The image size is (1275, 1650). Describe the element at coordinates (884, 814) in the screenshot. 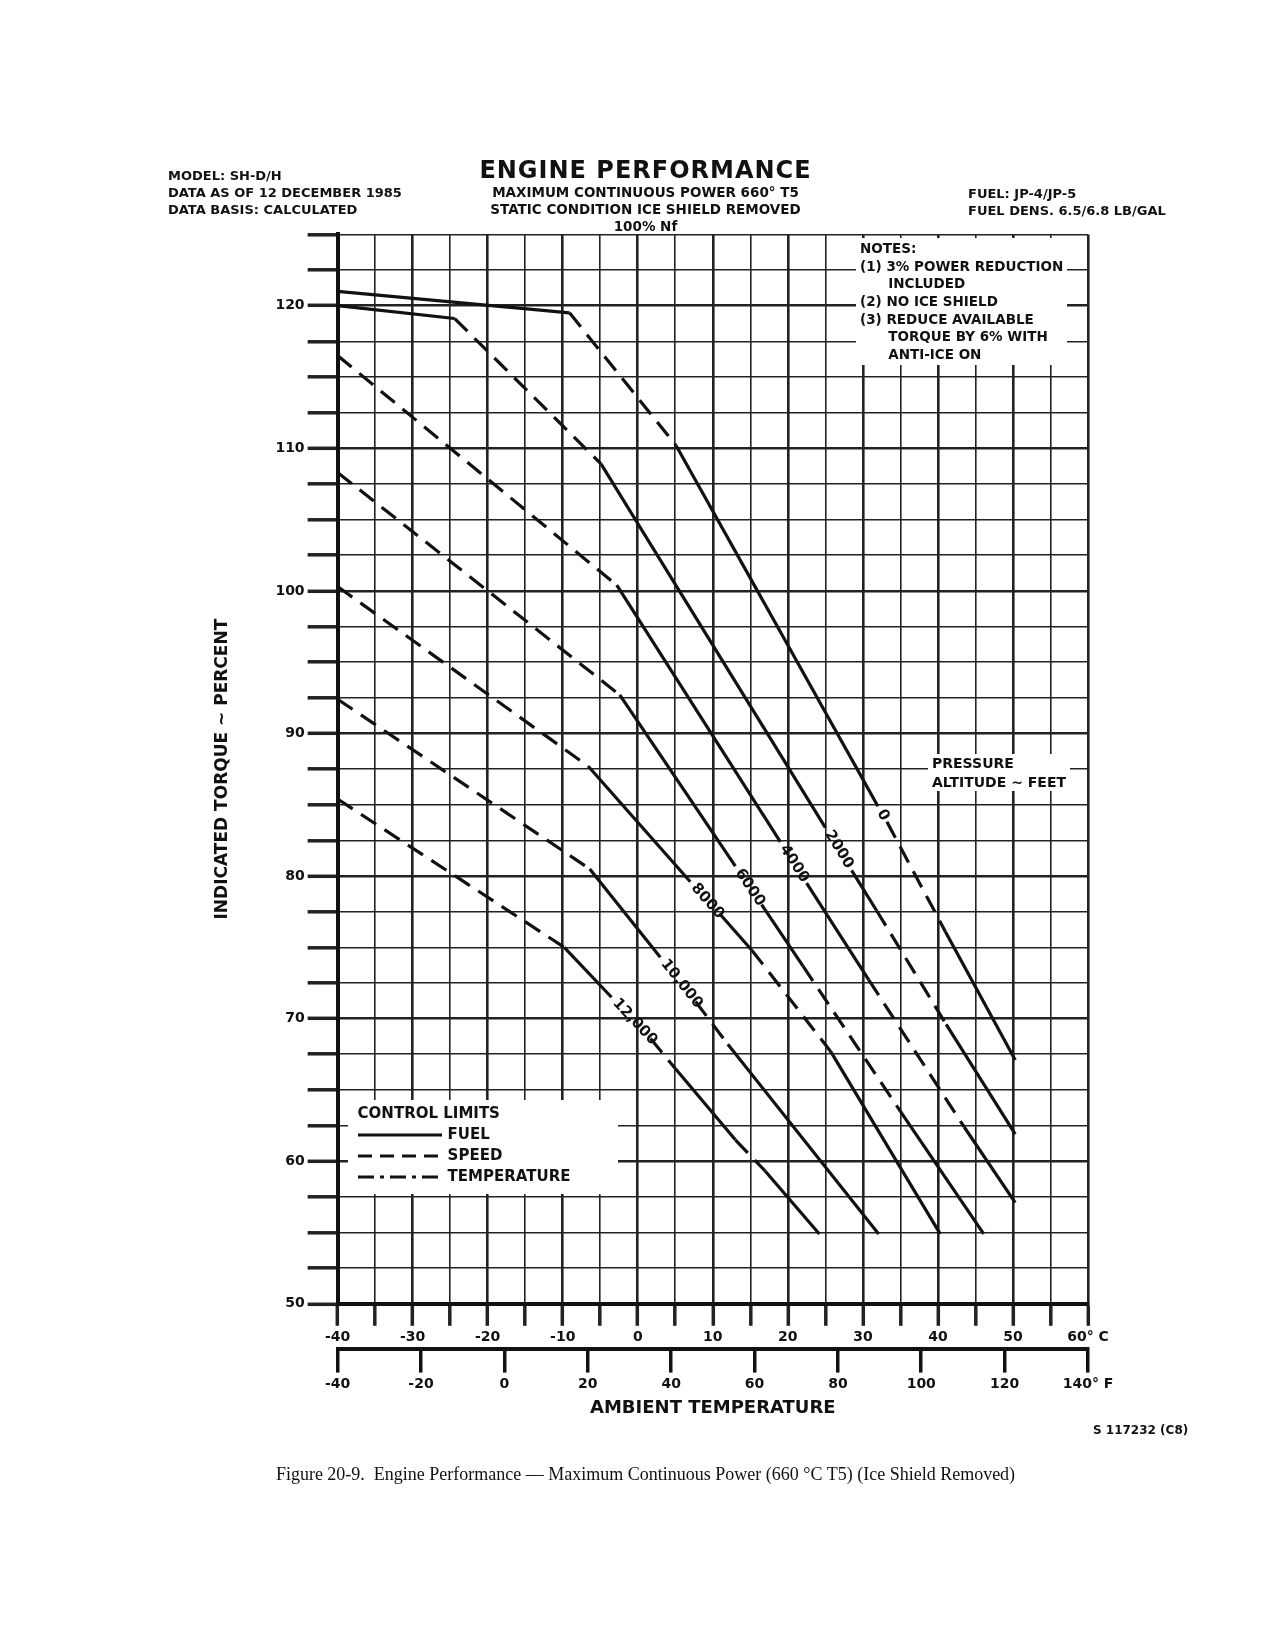

I see `text: 0` at that location.